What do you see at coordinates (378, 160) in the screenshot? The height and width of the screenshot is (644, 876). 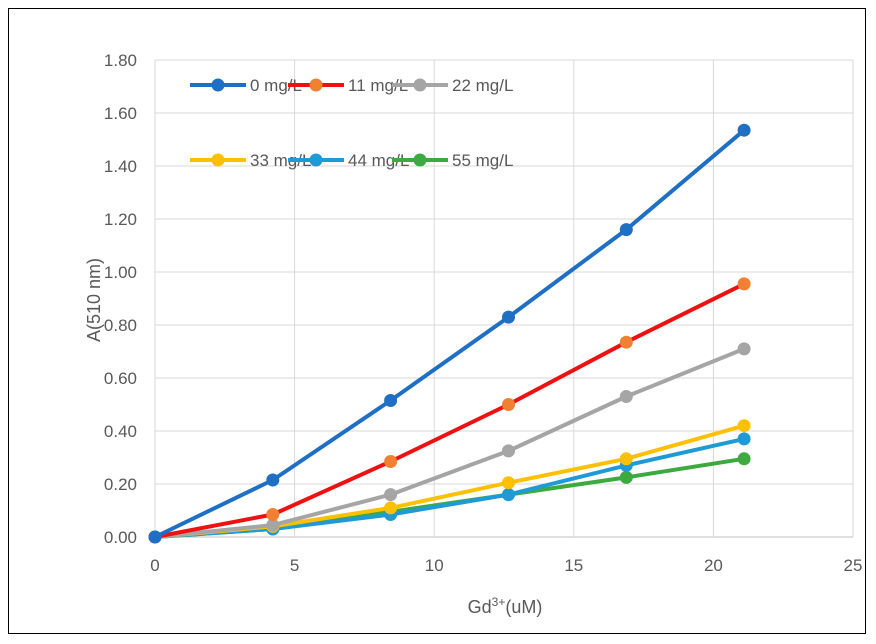 I see `legend-label: 44 mg/L` at bounding box center [378, 160].